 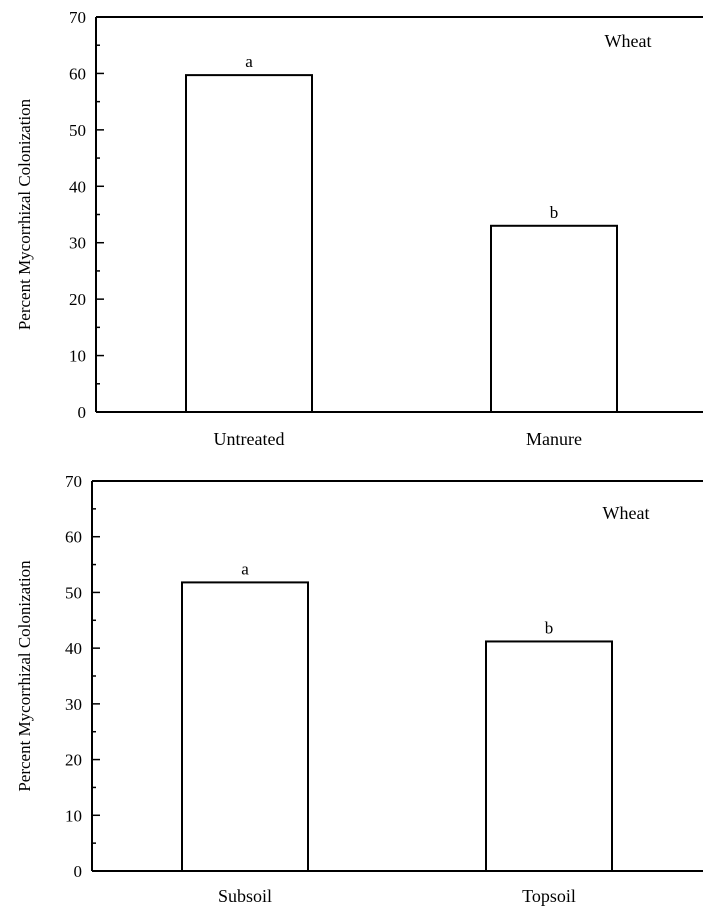 I want to click on x-category-label: Untreated, so click(x=249, y=439).